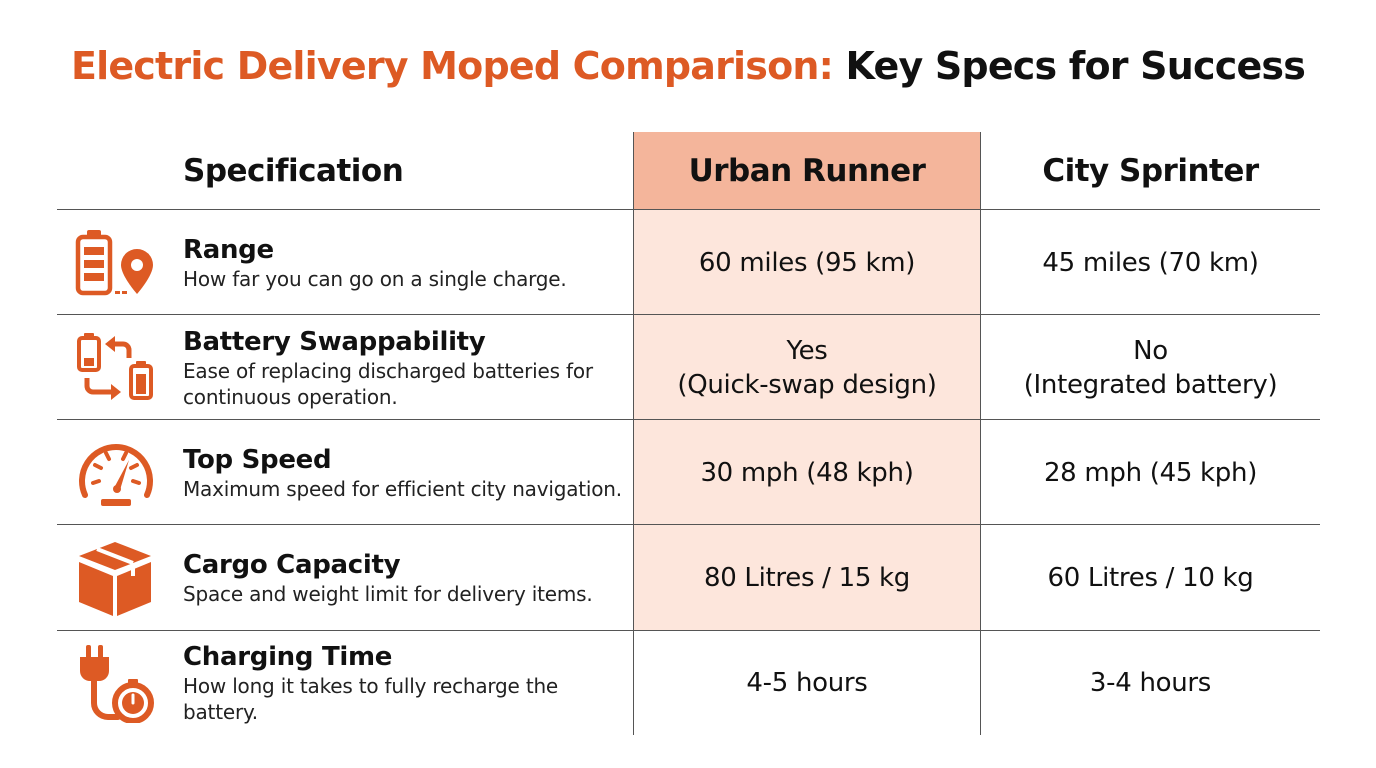 The width and height of the screenshot is (1376, 768). Describe the element at coordinates (116, 683) in the screenshot. I see `plug-timer-icon` at that location.